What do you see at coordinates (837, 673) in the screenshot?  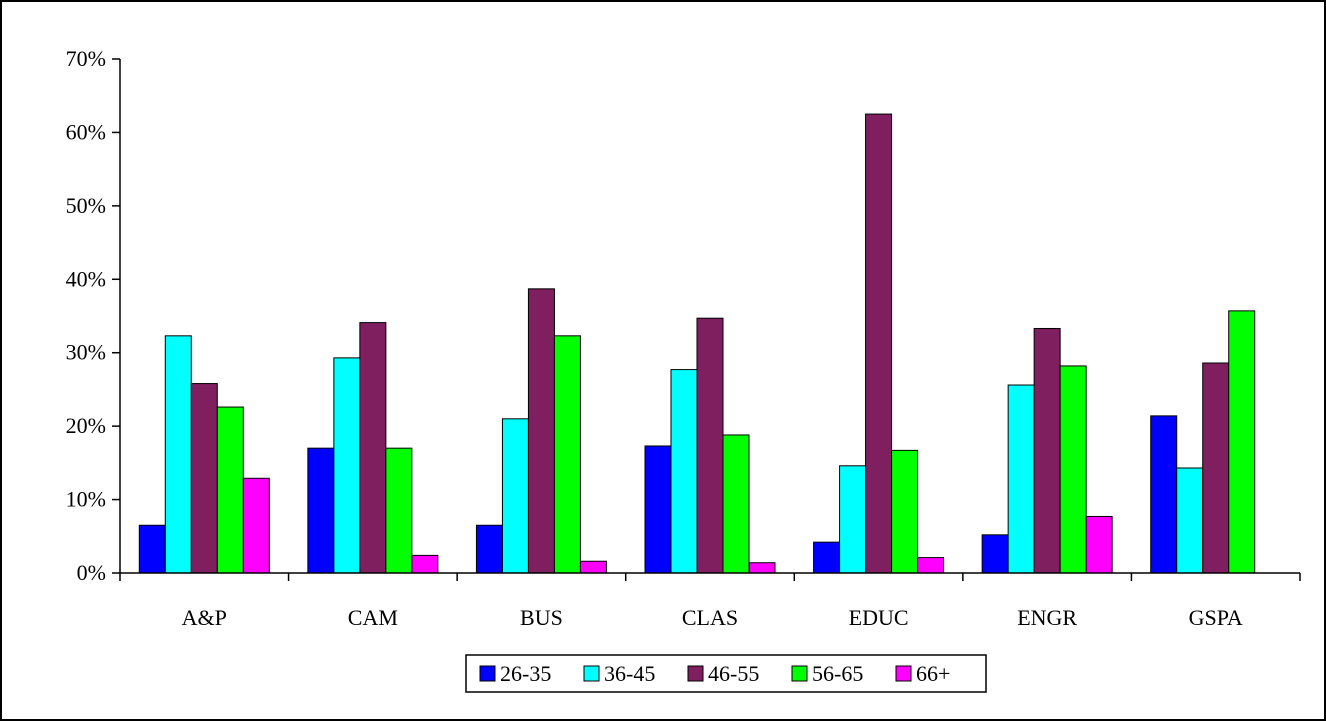 I see `legend-label-56-65: 56-65` at bounding box center [837, 673].